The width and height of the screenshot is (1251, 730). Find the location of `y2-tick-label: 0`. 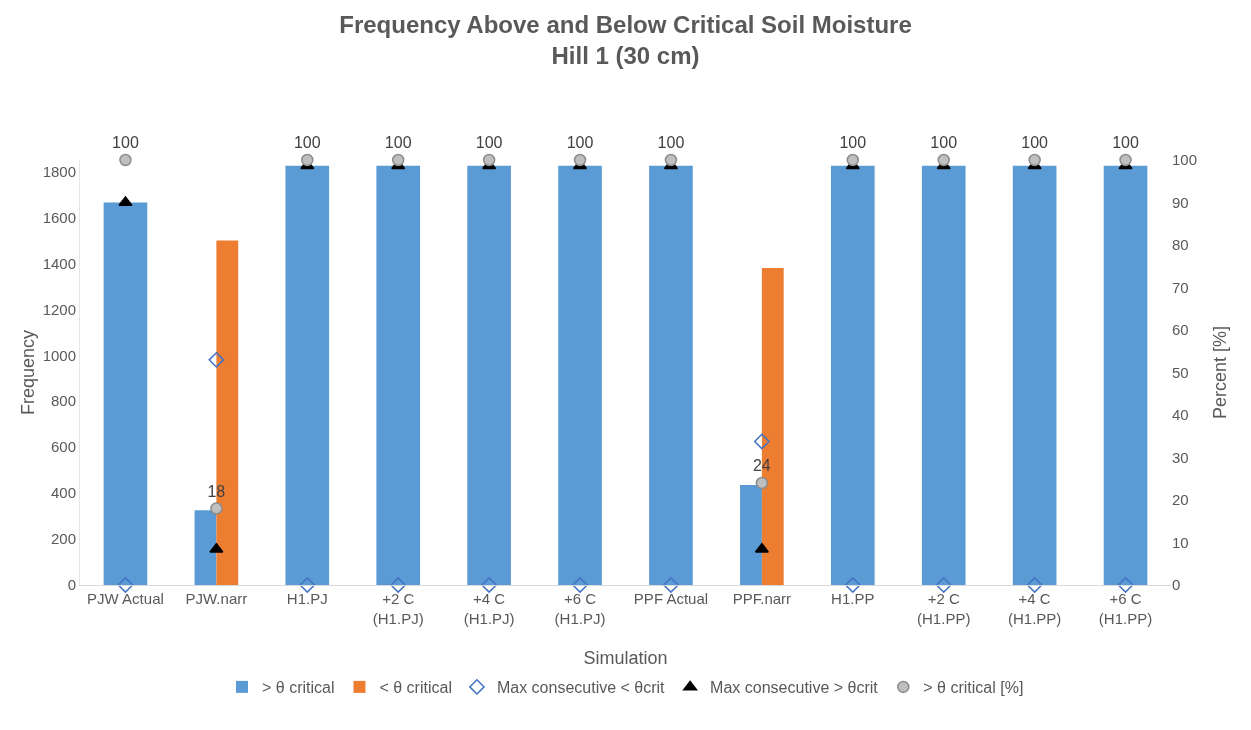

y2-tick-label: 0 is located at coordinates (1176, 585).